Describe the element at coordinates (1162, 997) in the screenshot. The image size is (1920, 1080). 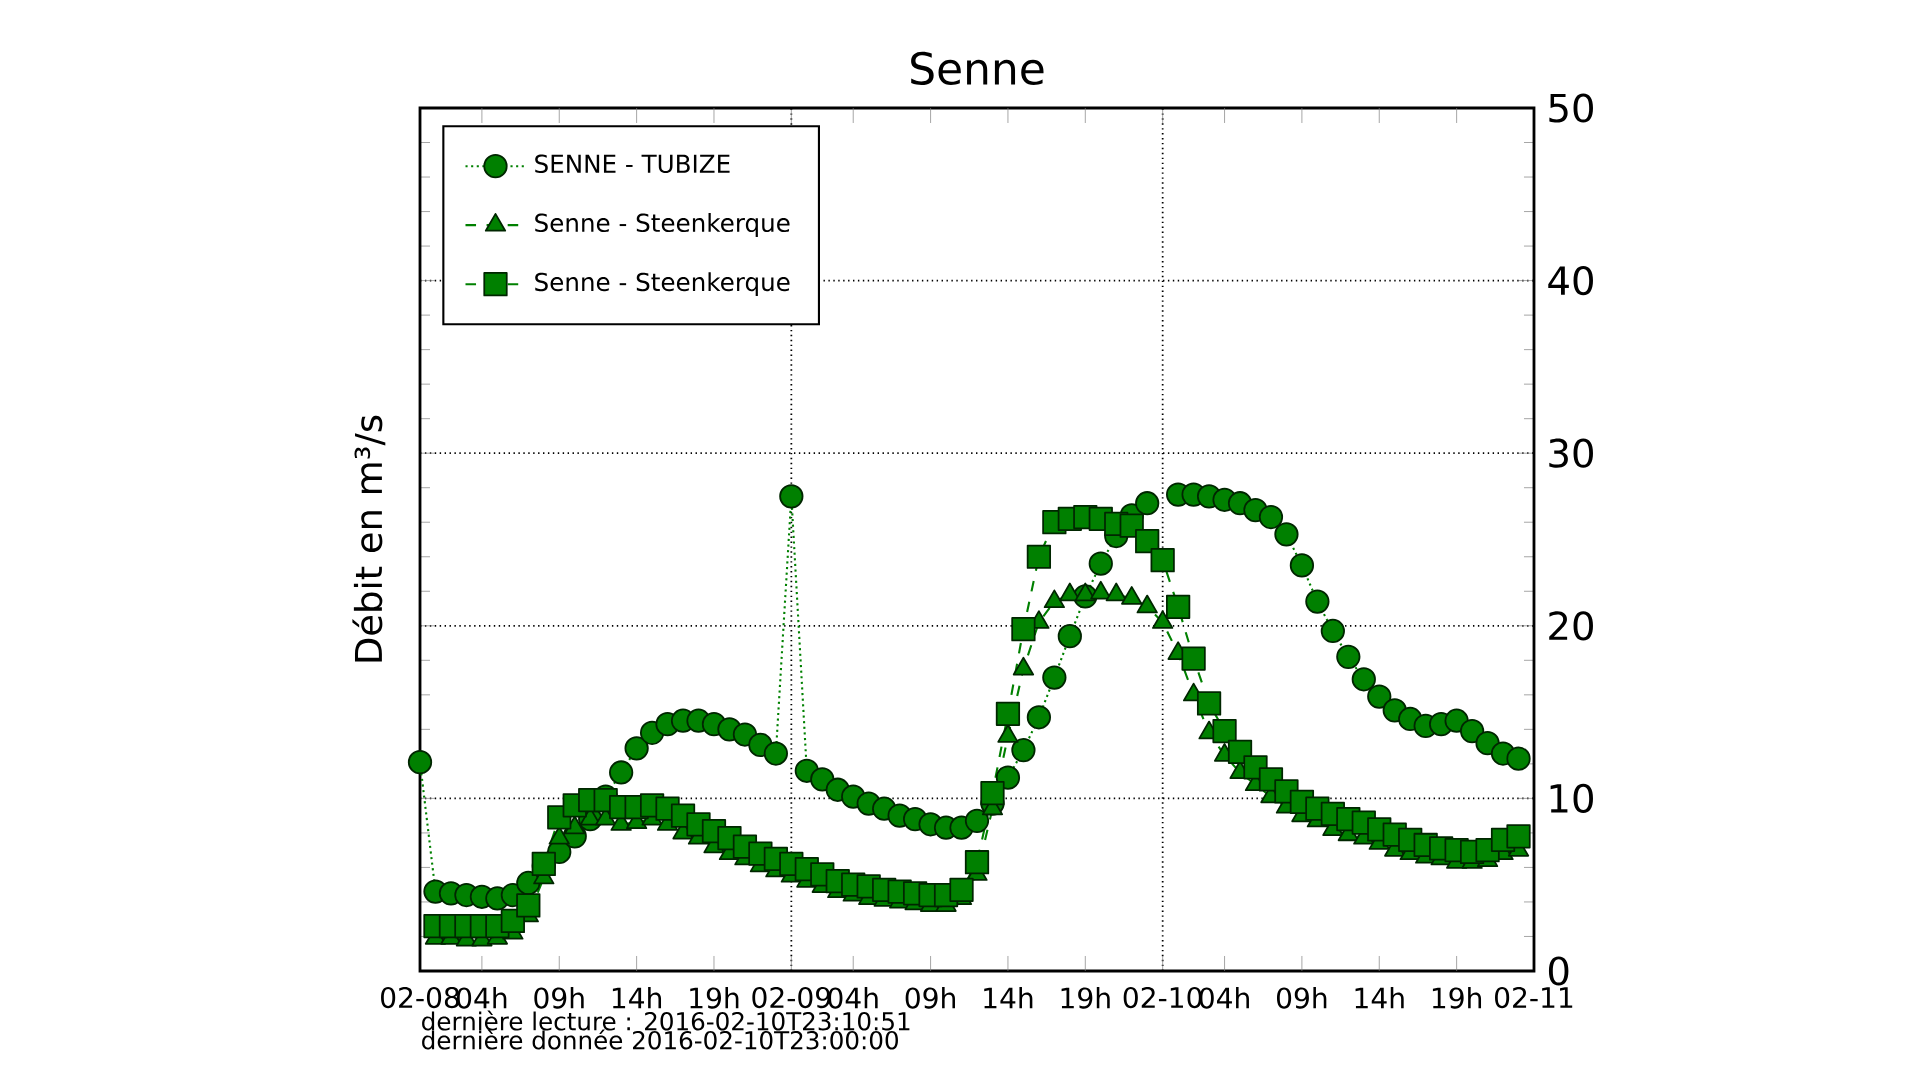
I see `x-tick-label: 02-10` at that location.